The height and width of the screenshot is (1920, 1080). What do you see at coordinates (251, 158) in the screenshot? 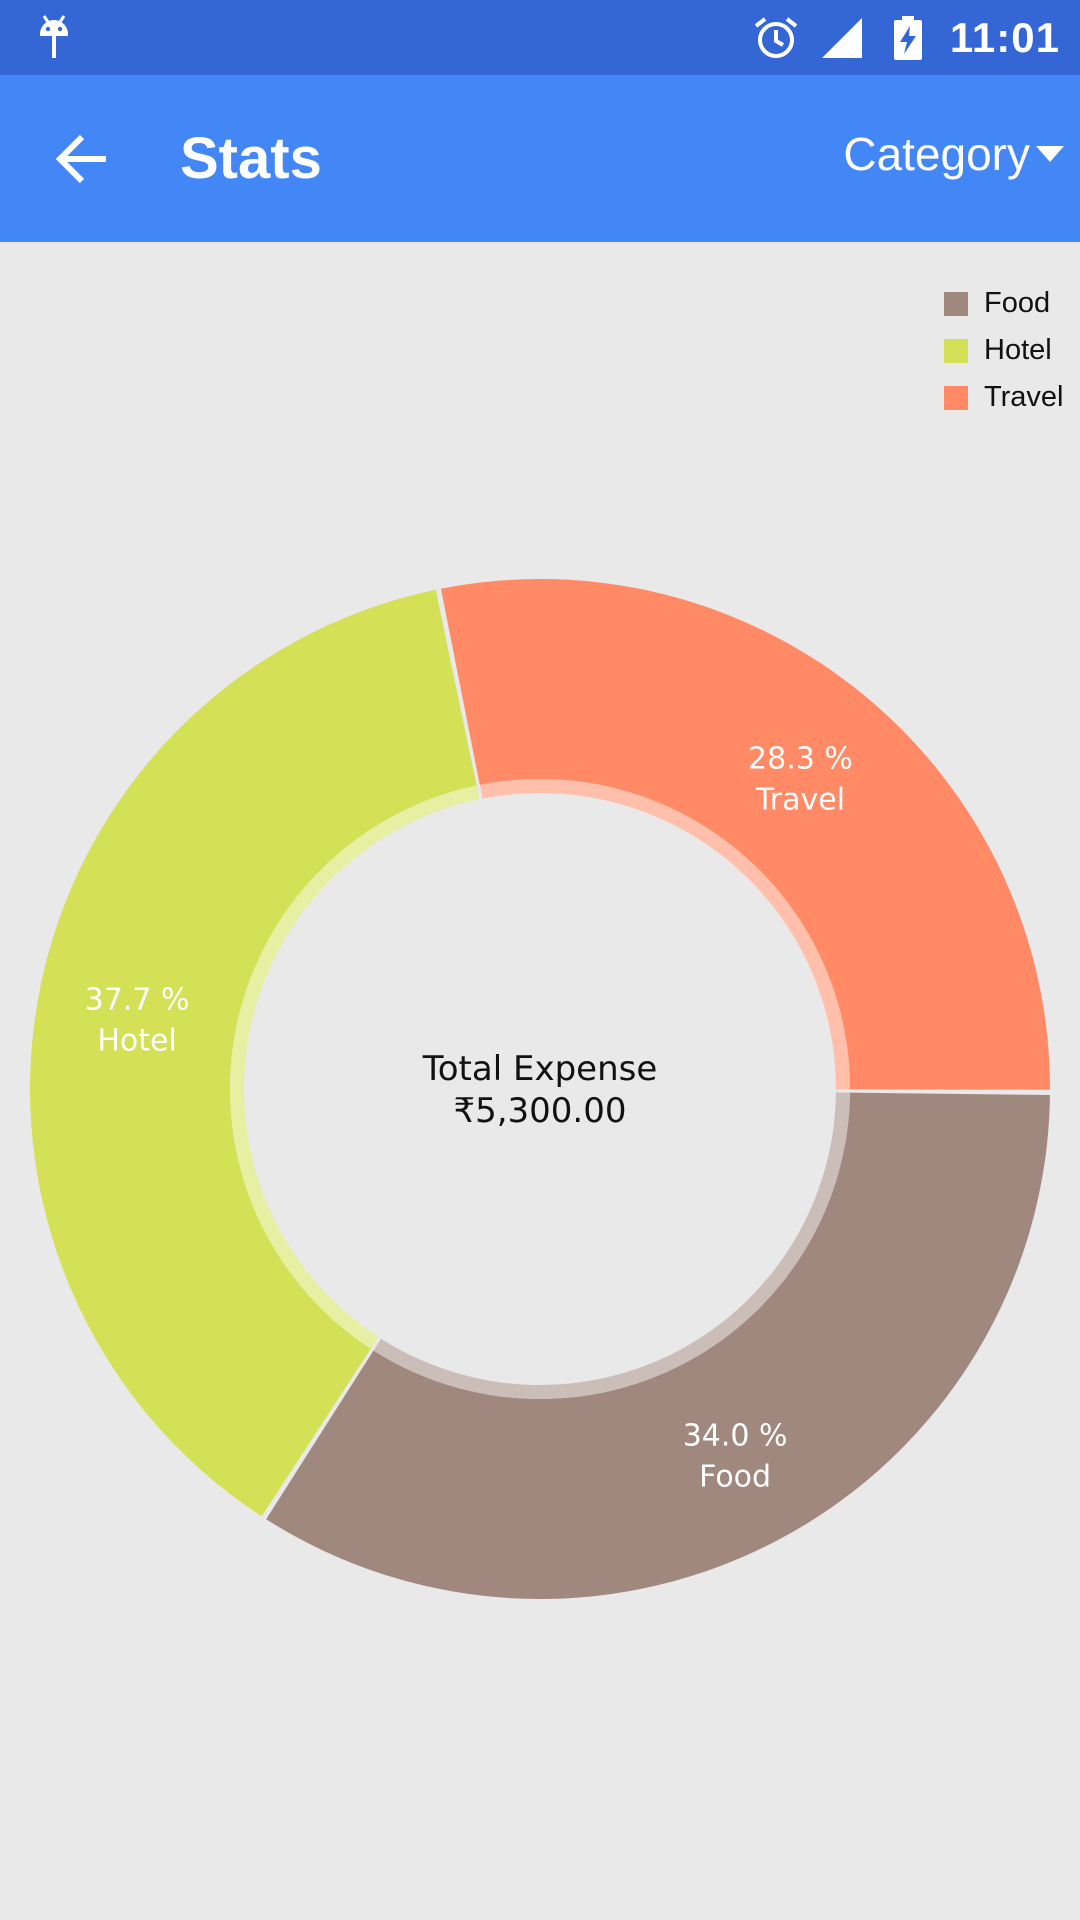
I see `page-title: Stats` at bounding box center [251, 158].